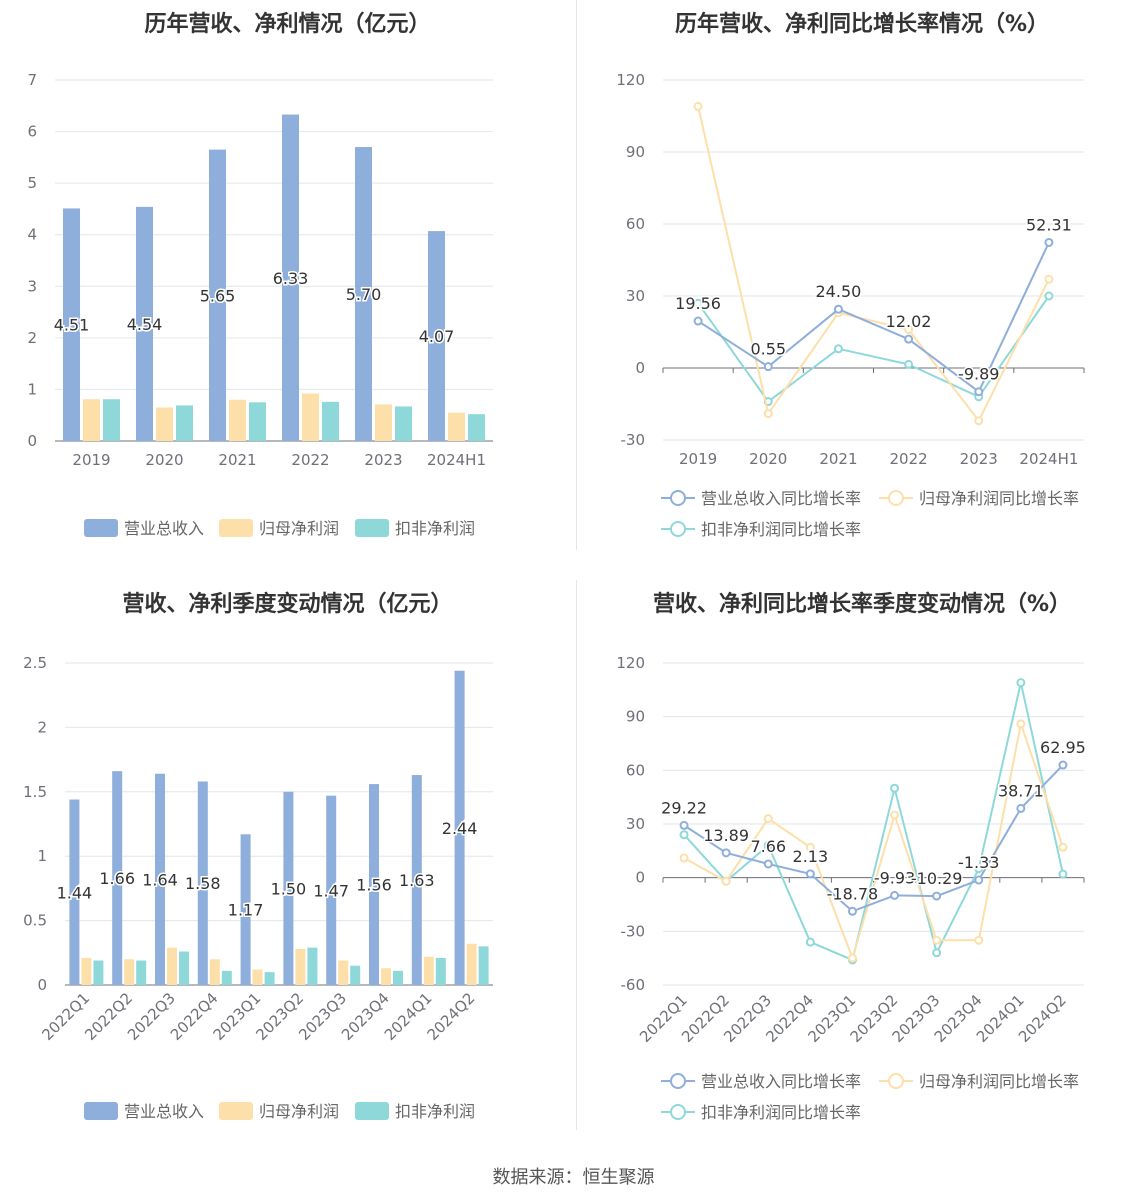  I want to click on data-label: -10.29, so click(937, 878).